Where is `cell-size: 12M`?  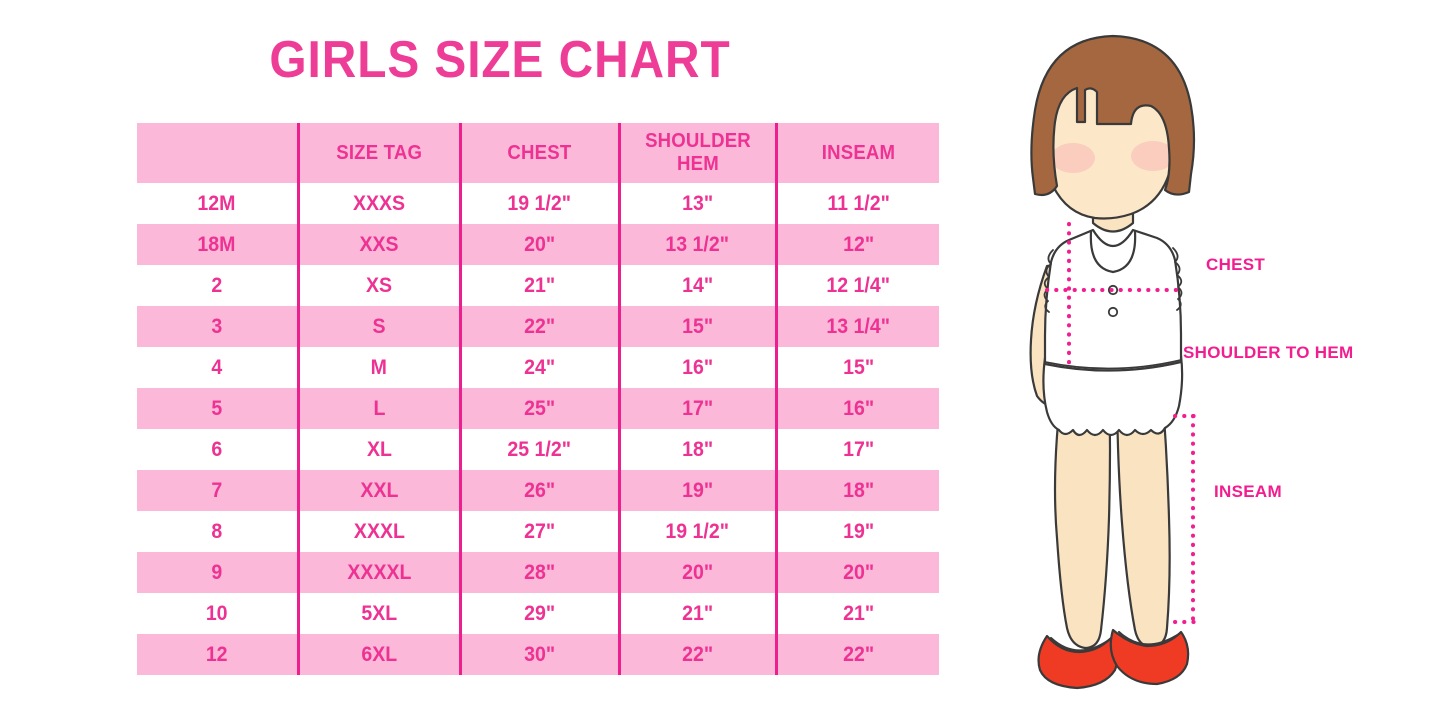 cell-size: 12M is located at coordinates (218, 203).